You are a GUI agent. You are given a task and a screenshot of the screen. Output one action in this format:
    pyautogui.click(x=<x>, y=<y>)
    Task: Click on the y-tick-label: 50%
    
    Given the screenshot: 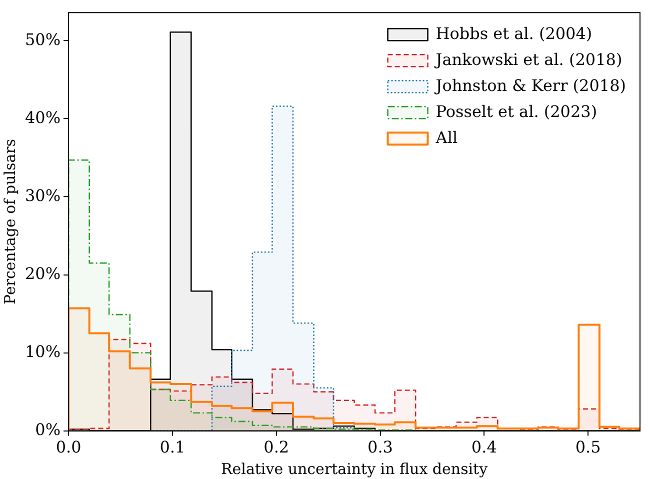 What is the action you would take?
    pyautogui.click(x=43, y=39)
    